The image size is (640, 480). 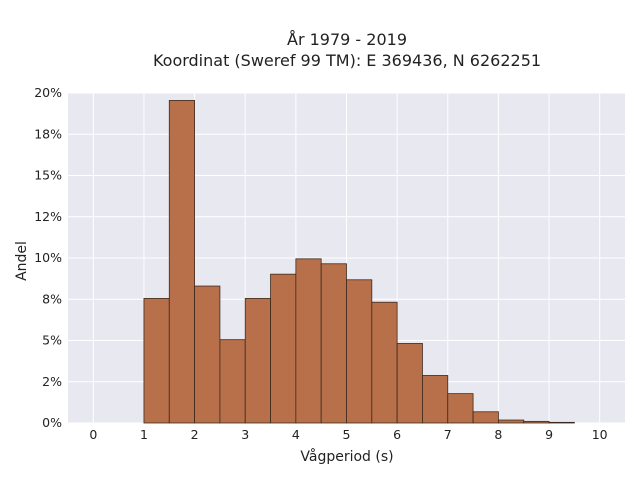 I want to click on x-tick-label: 6, so click(x=397, y=434).